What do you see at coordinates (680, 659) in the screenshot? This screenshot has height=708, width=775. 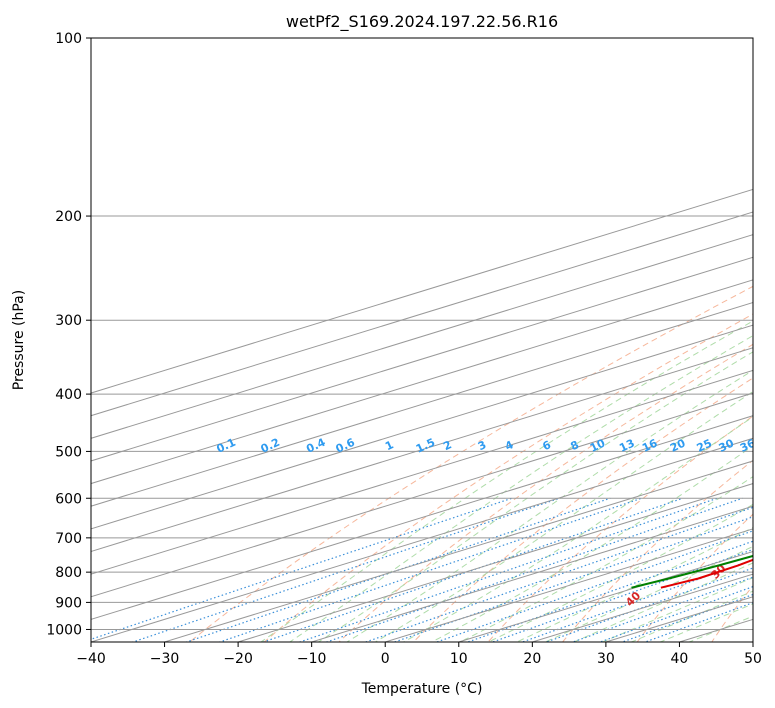 I see `x-tick-label: 40` at bounding box center [680, 659].